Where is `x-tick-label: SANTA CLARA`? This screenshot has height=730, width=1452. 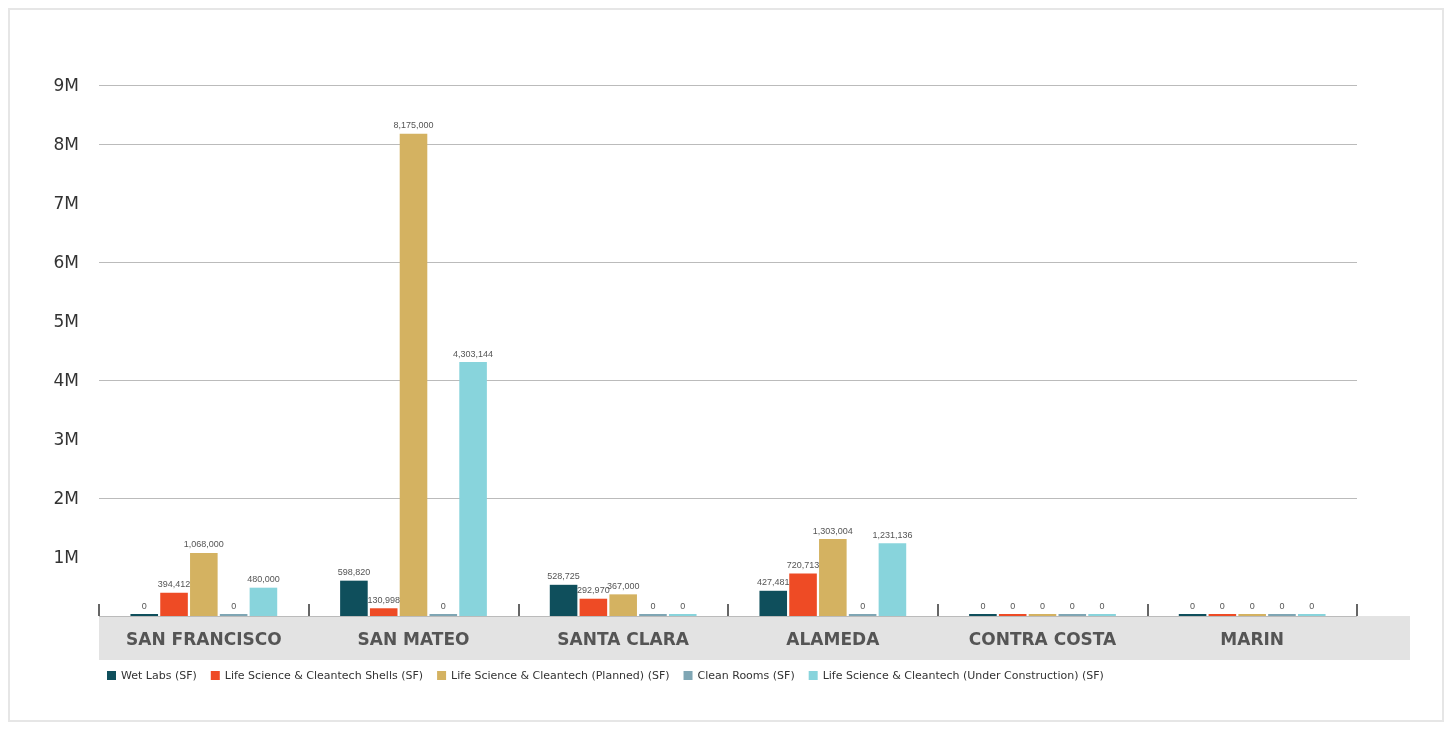
x-tick-label: SANTA CLARA is located at coordinates (623, 638).